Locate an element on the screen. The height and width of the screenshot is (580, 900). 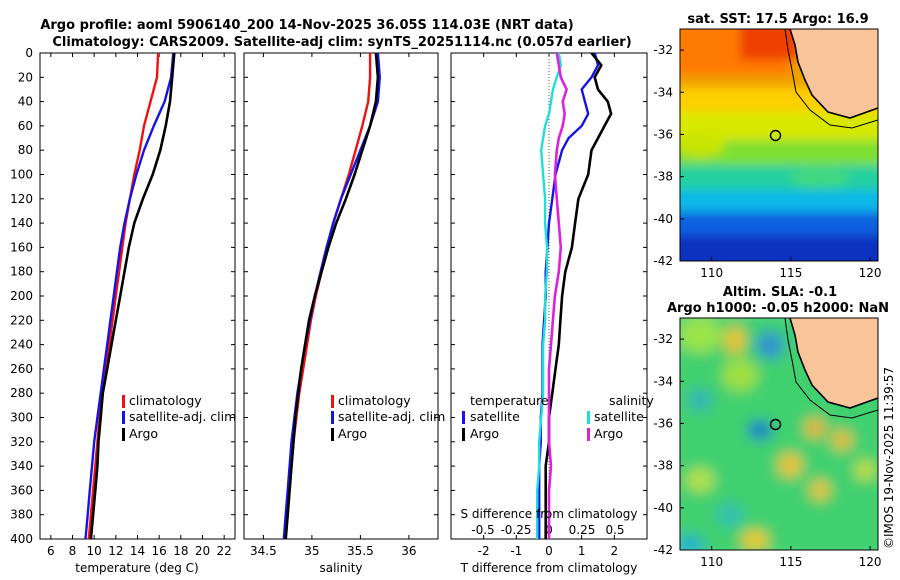
sst-map-title: sat. SST: 17.5 Argo: 16.9 is located at coordinates (777, 19).